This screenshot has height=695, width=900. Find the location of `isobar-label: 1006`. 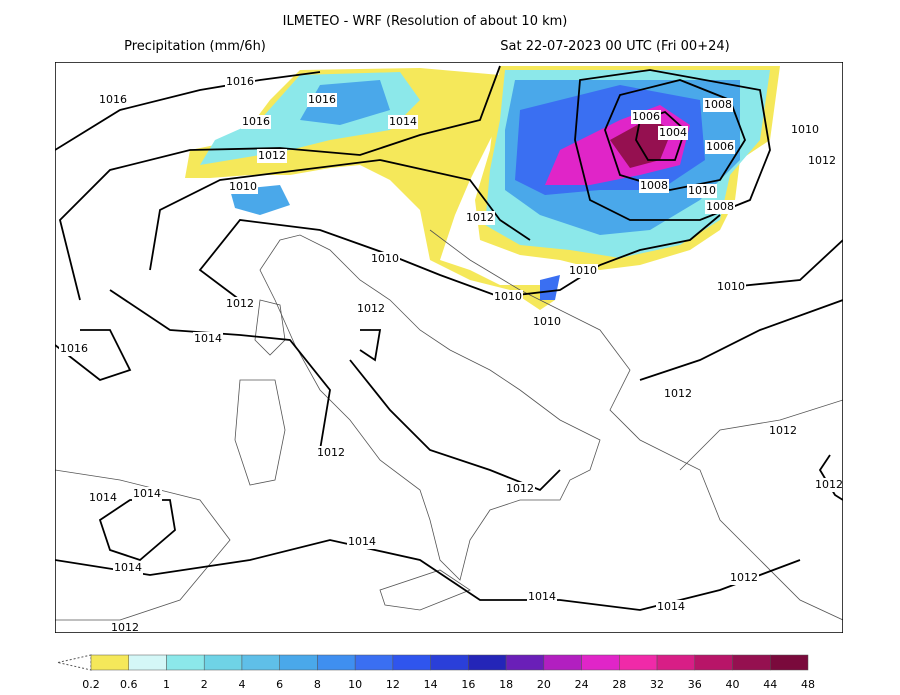

isobar-label: 1006 is located at coordinates (720, 146).